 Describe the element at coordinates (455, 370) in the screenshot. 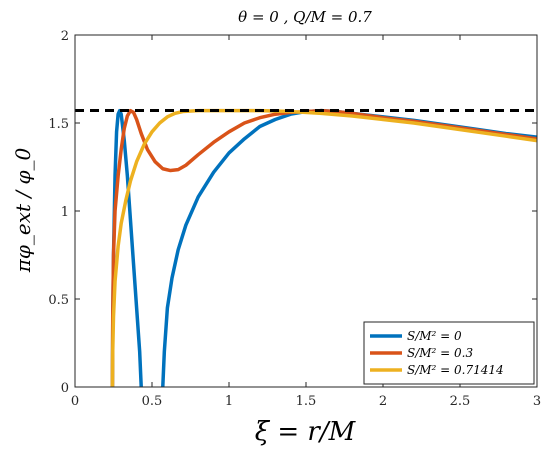

I see `legend-entry: S/M² = 0.71414` at that location.